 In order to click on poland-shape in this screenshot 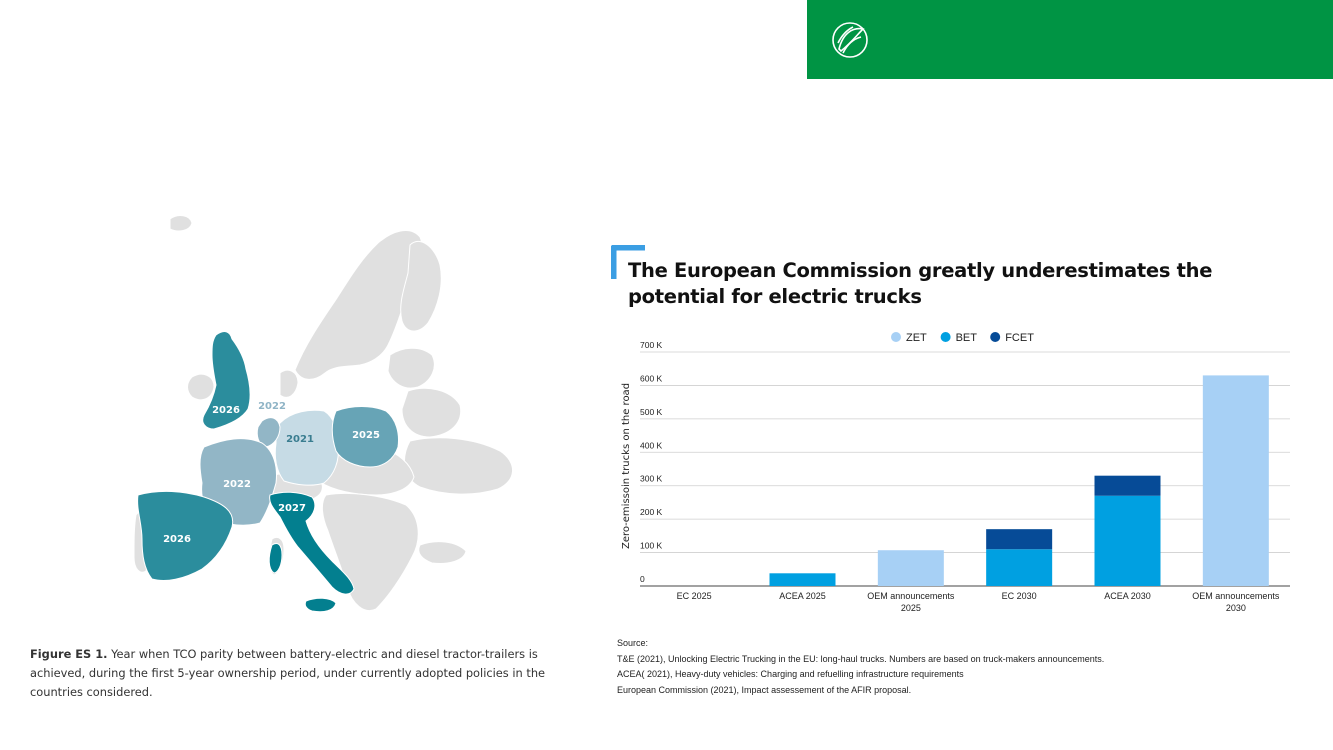, I will do `click(365, 437)`.